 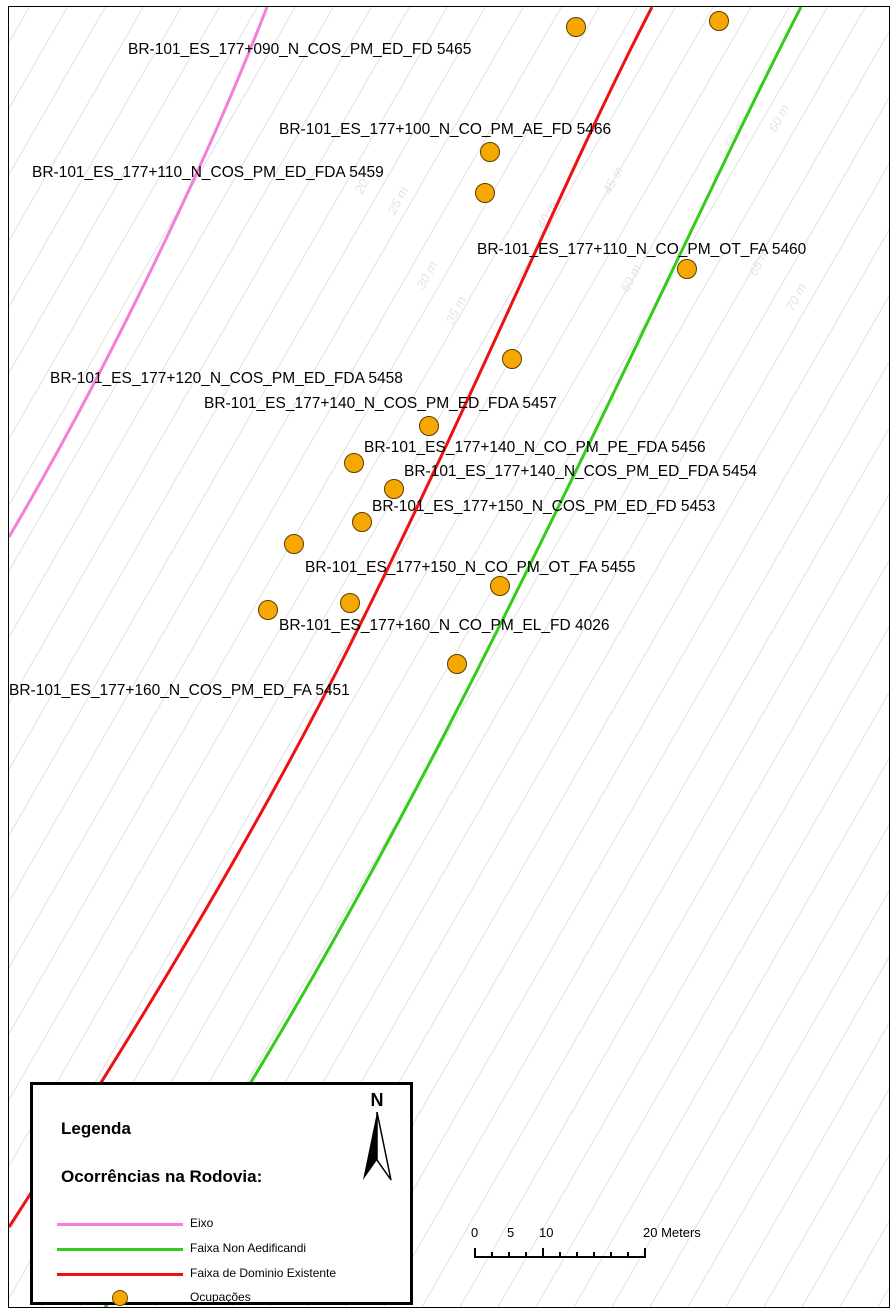 I want to click on occurrence-label: BR-101_ES_177+100_N_CO_PM_AE_FD 5466, so click(x=445, y=129).